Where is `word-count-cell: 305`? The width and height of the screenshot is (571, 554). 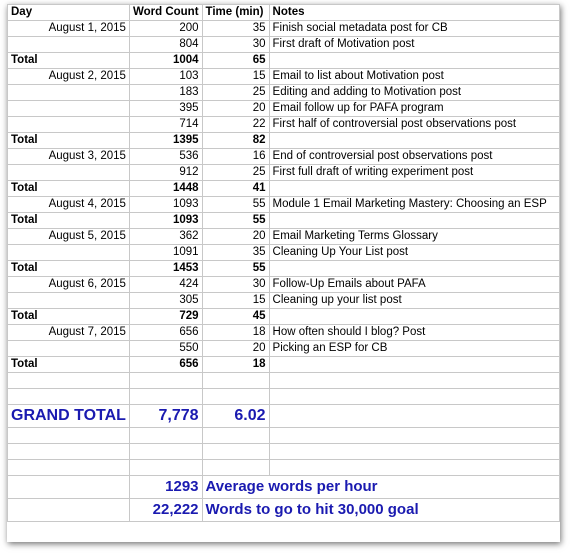
word-count-cell: 305 is located at coordinates (165, 300).